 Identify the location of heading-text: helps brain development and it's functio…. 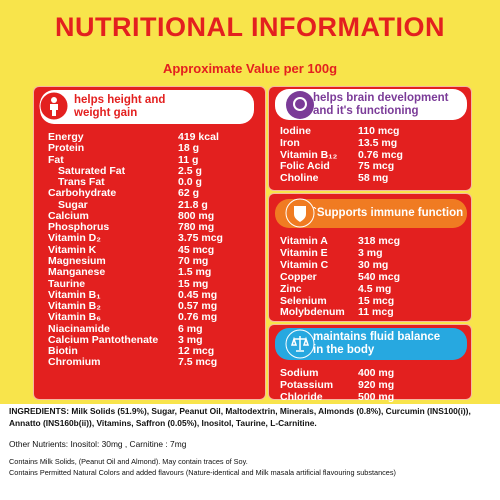
(381, 104).